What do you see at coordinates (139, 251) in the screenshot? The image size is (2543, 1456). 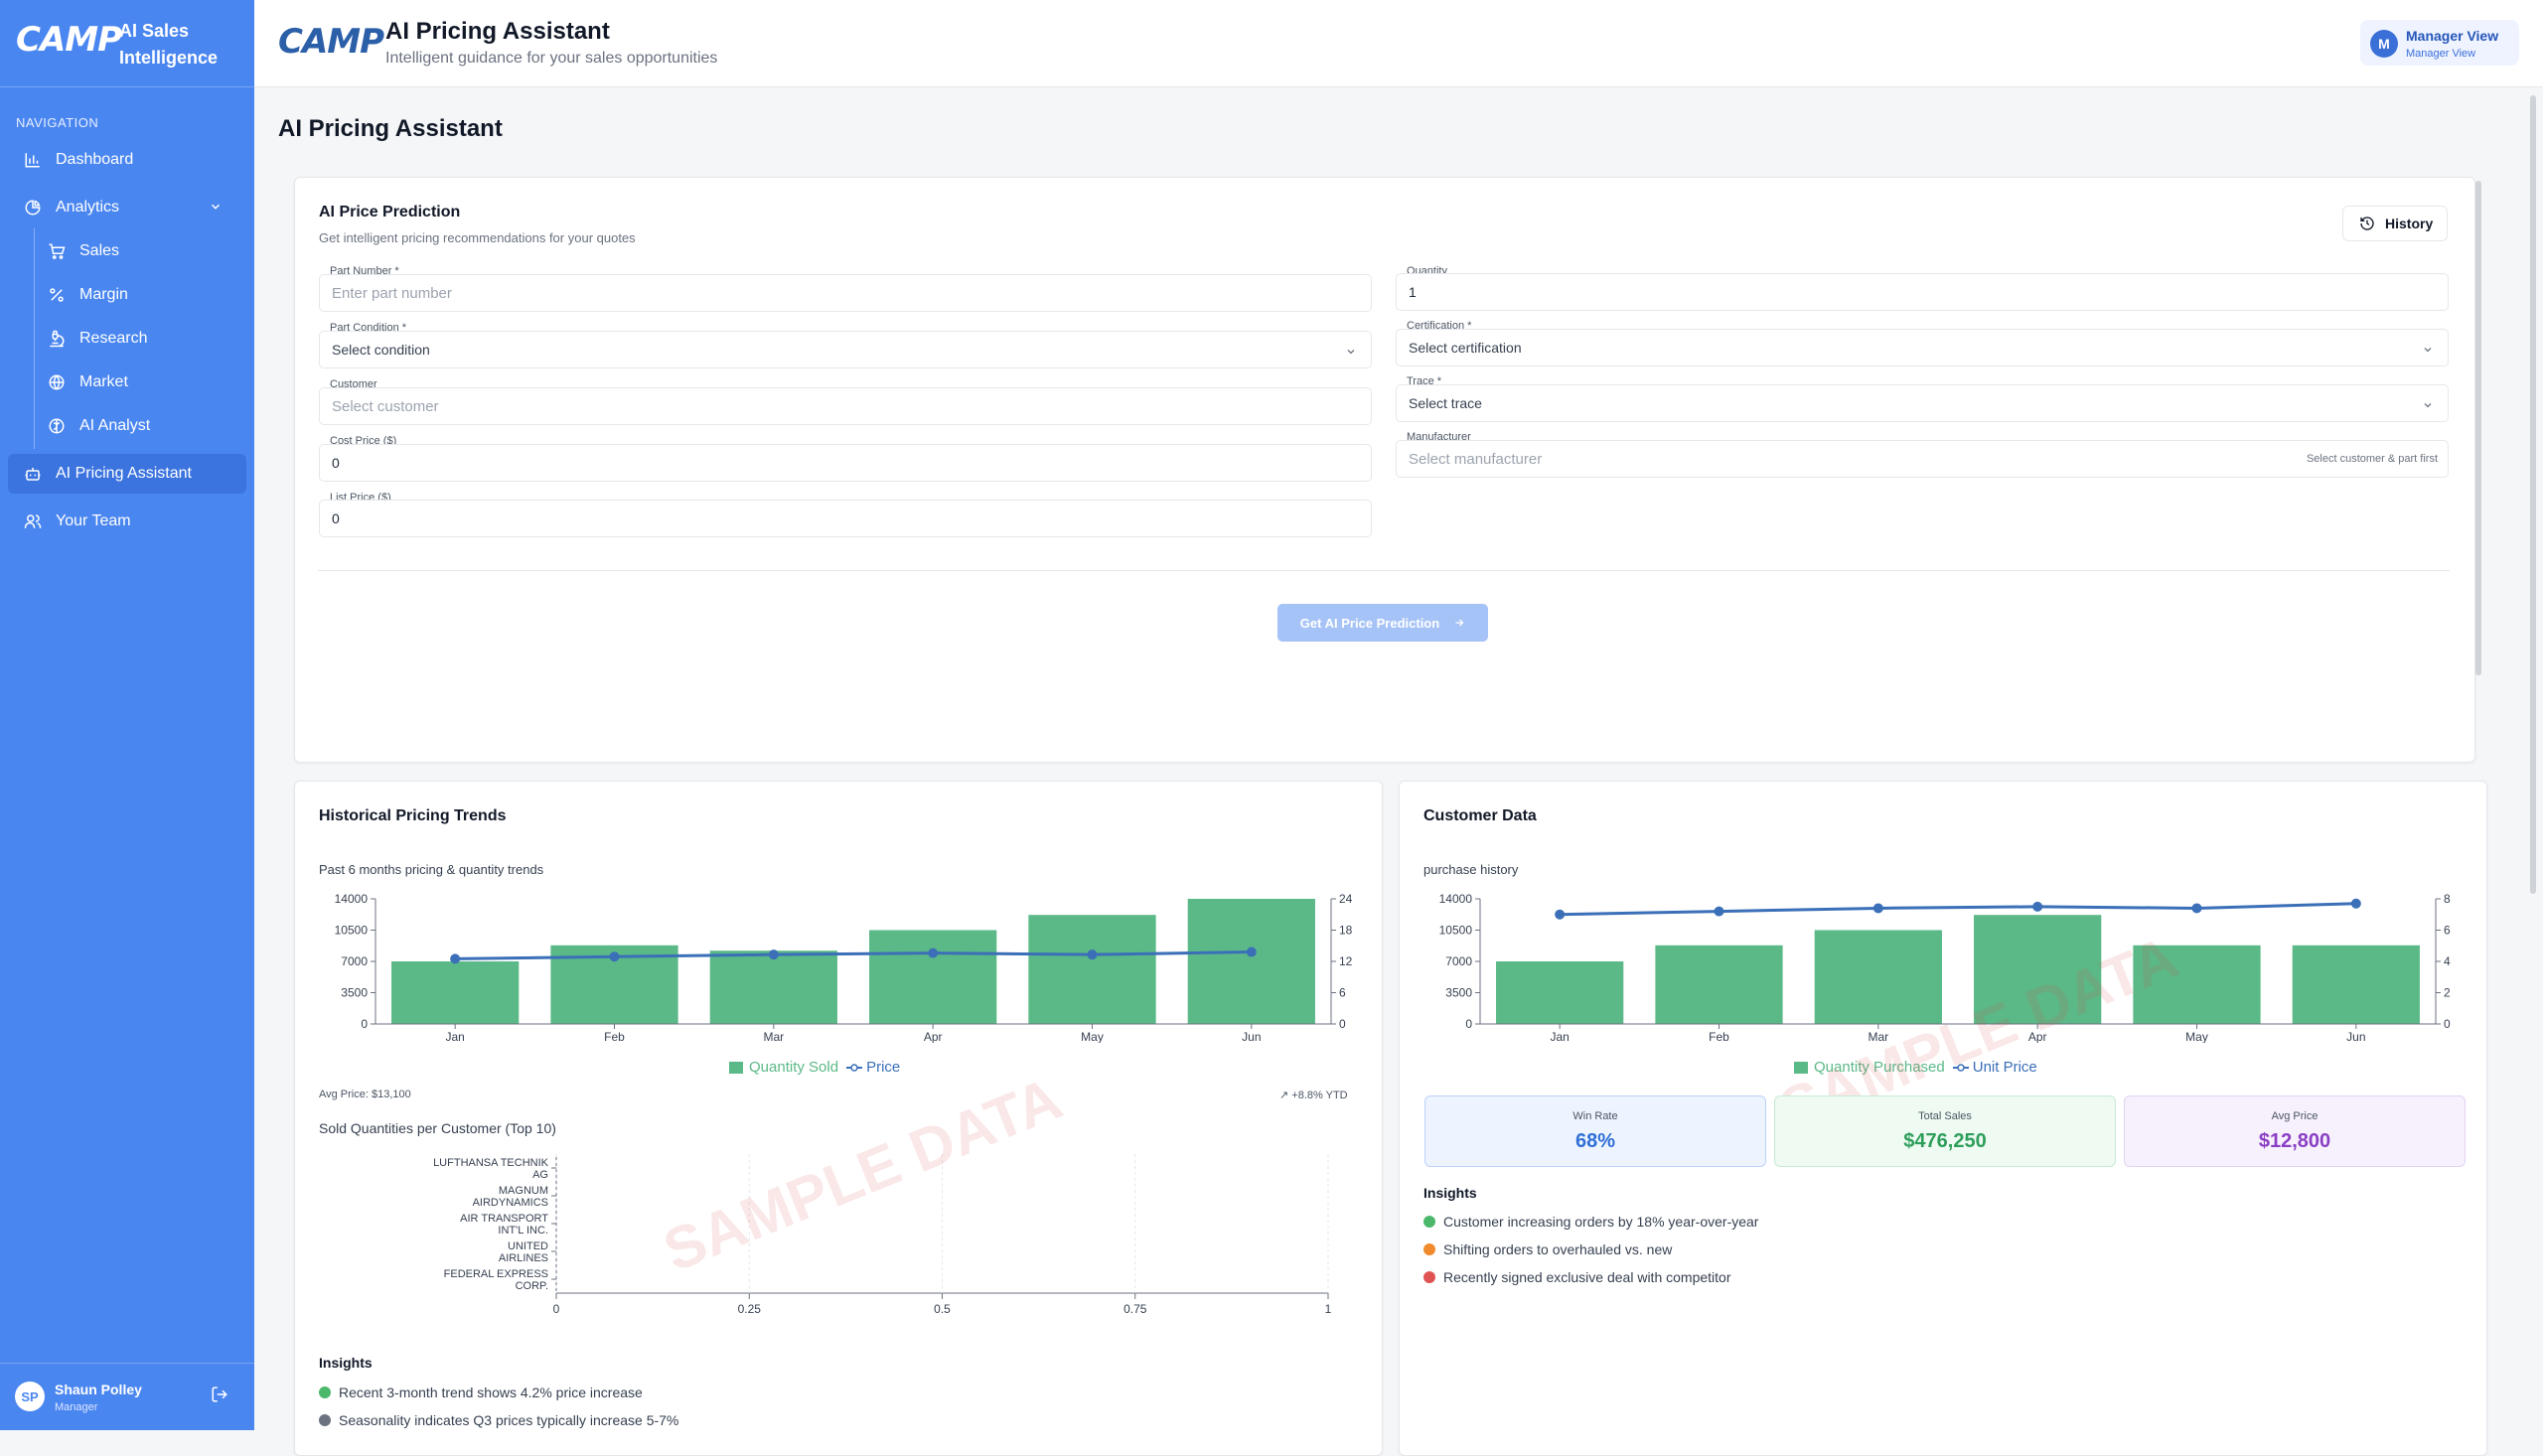 I see `sidebar-item-sales: Sales` at bounding box center [139, 251].